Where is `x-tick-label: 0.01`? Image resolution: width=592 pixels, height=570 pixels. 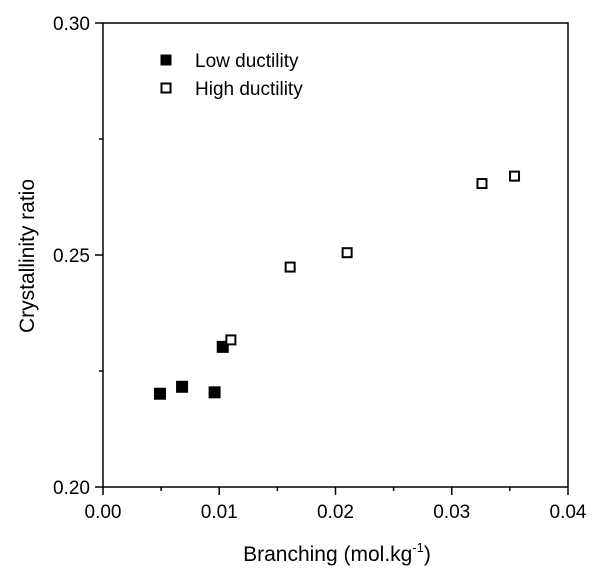 x-tick-label: 0.01 is located at coordinates (219, 512).